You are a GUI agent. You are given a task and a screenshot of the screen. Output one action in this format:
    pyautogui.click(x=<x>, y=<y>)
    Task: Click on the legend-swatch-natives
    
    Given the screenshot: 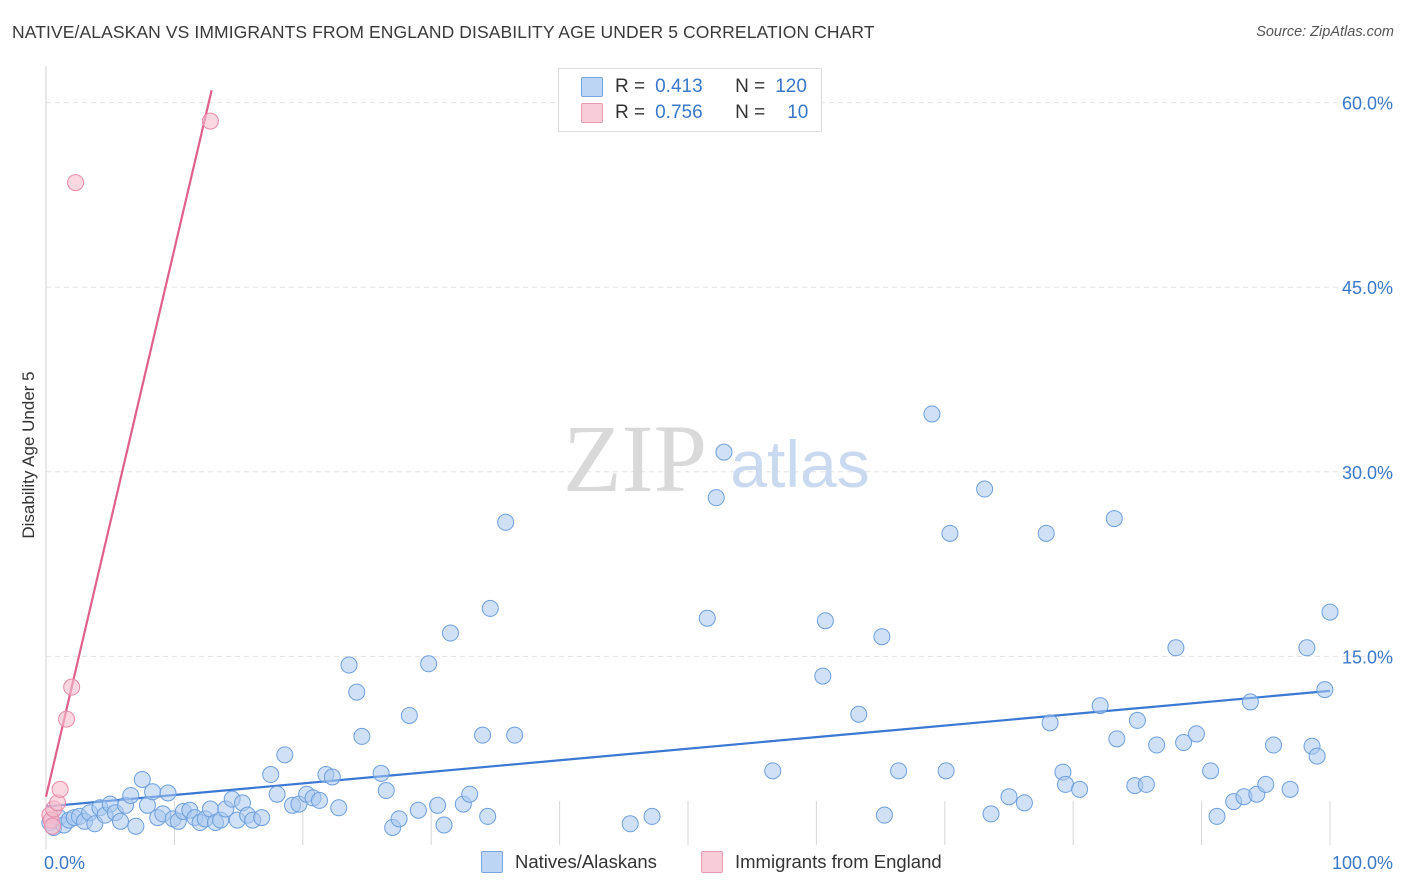 What is the action you would take?
    pyautogui.click(x=592, y=87)
    